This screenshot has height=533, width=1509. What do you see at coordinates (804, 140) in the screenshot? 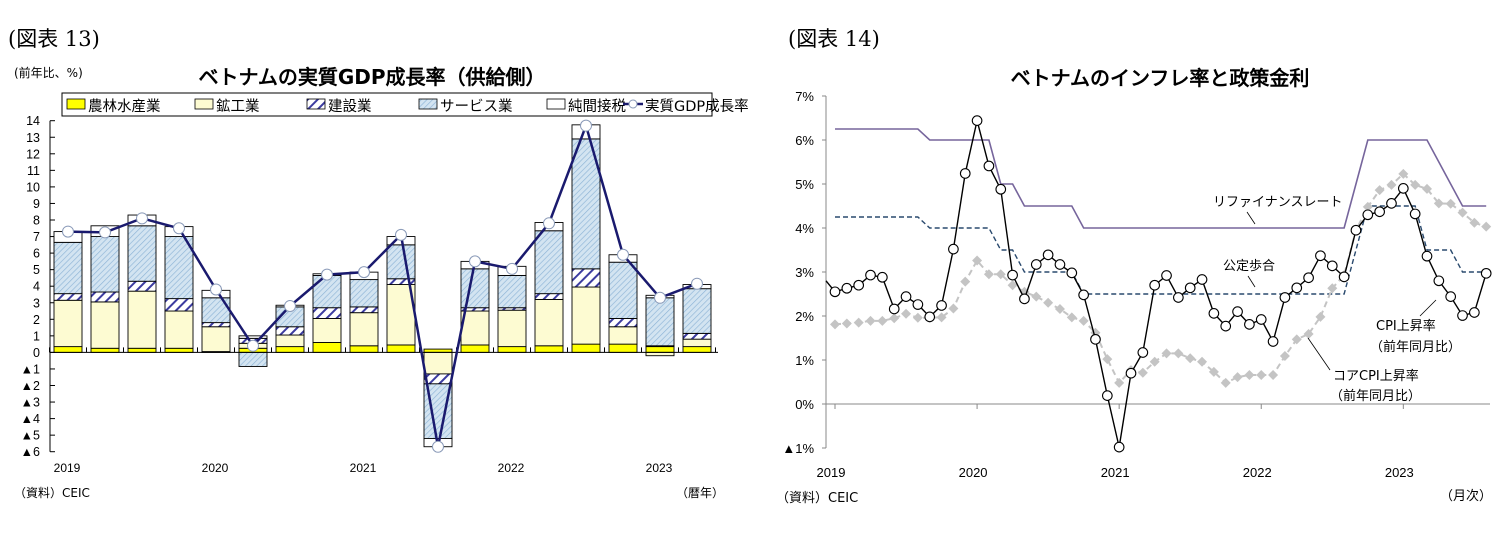
I see `y-tick-label: 6%` at bounding box center [804, 140].